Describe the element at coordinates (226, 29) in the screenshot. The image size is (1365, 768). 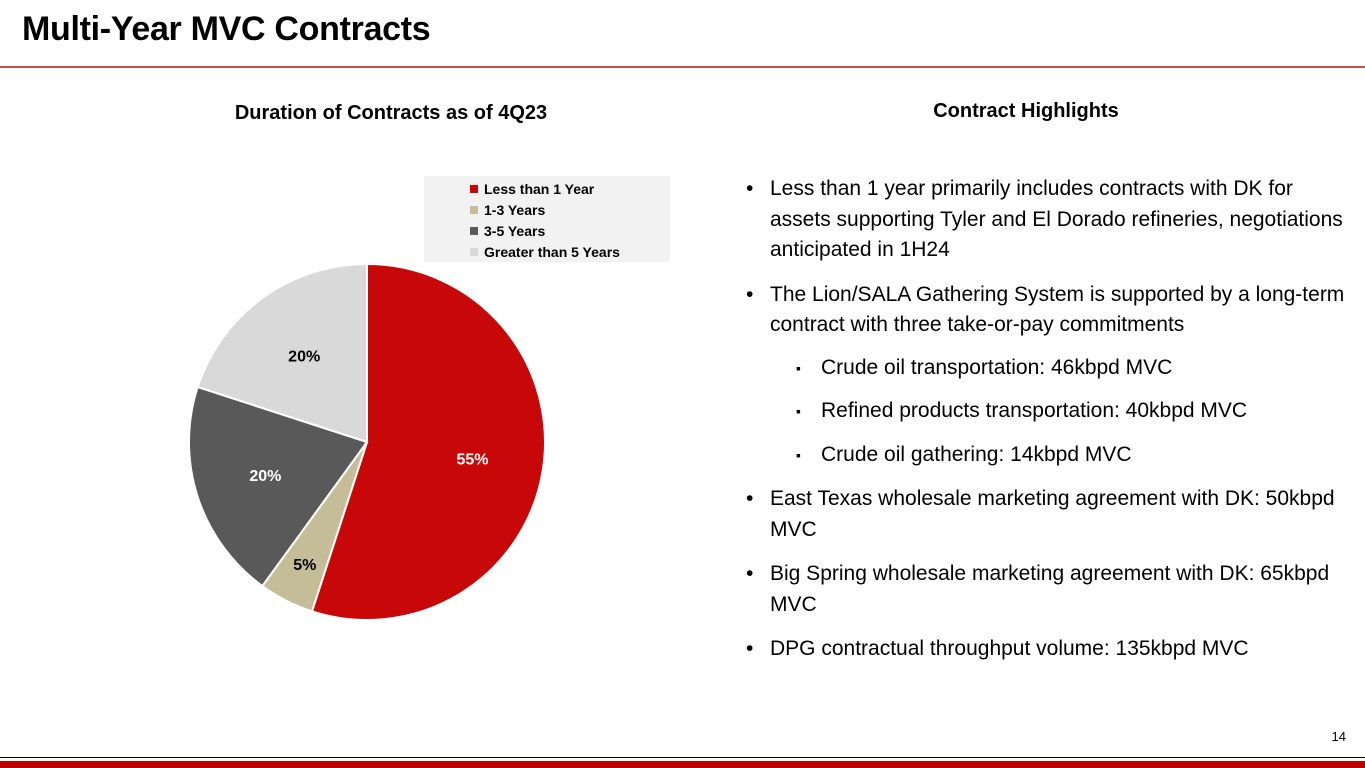
I see `page-title: Multi-Year MVC Contracts` at that location.